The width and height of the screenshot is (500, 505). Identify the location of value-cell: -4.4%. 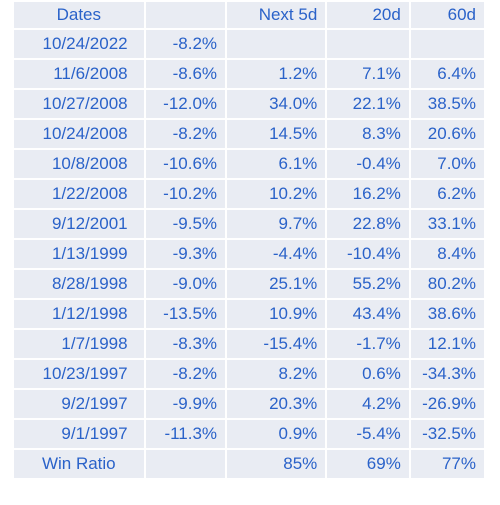
(276, 254).